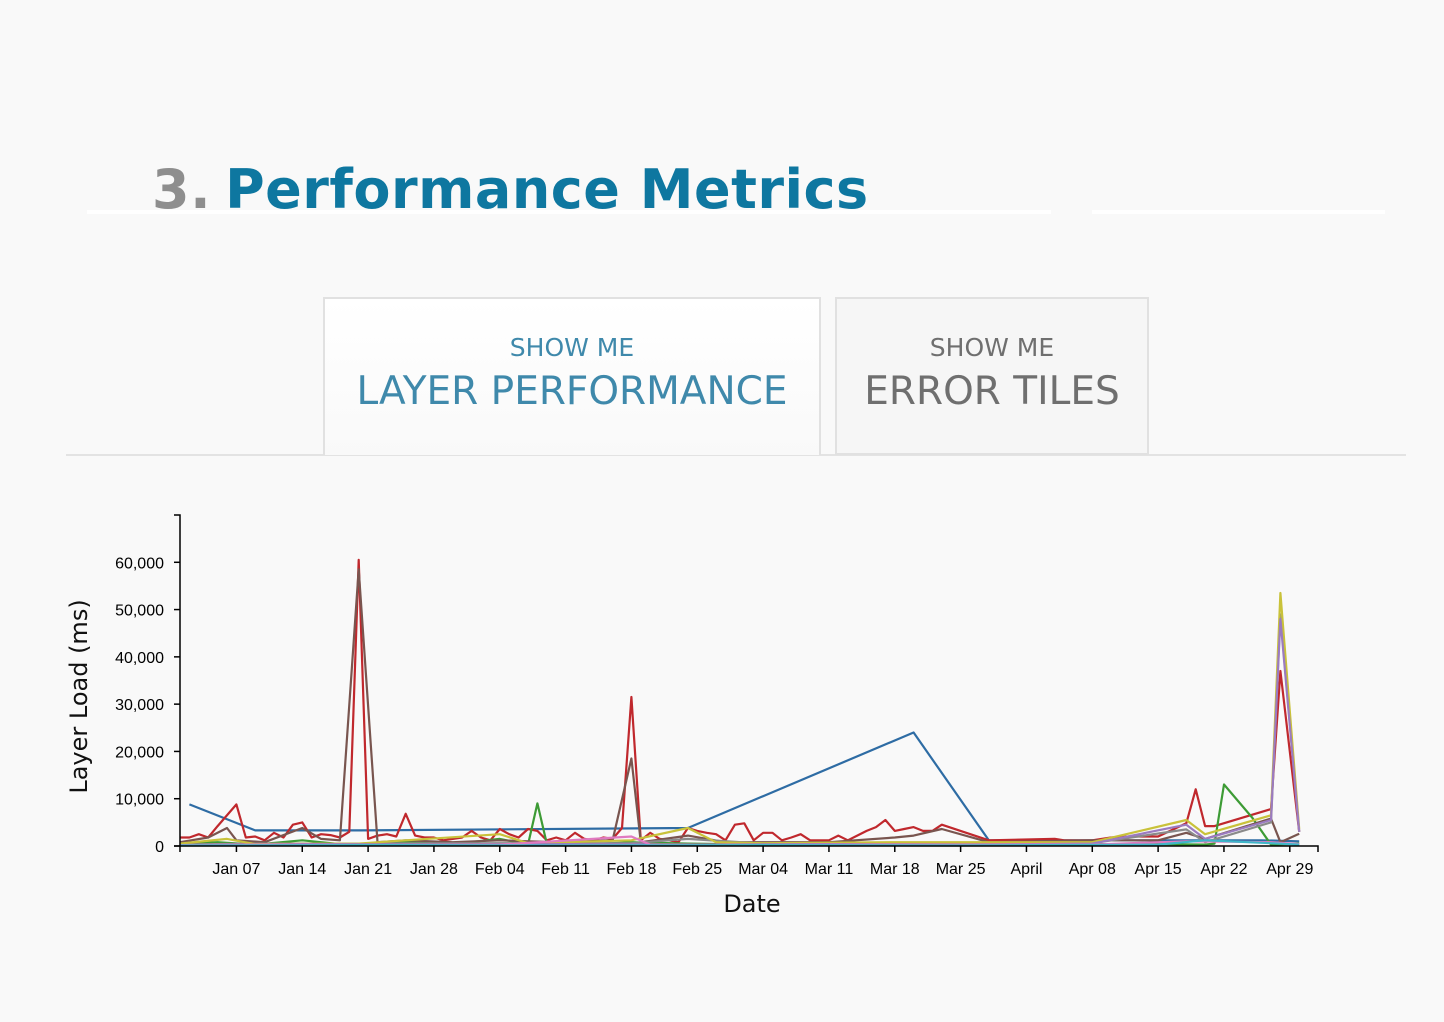  I want to click on x-tick: Feb 18, so click(632, 862).